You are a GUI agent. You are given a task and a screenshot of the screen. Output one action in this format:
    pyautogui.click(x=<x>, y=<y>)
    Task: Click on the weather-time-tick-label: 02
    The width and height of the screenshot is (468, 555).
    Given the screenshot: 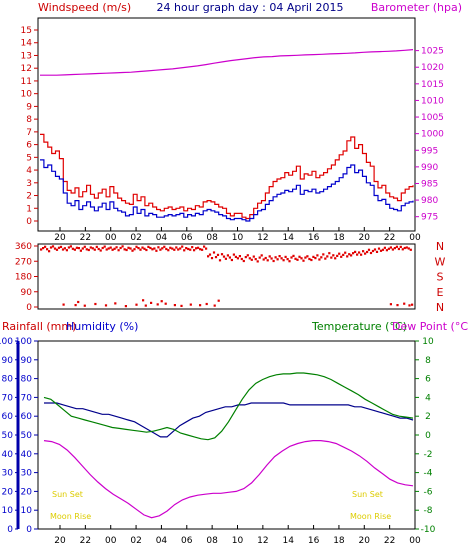 What is the action you would take?
    pyautogui.click(x=135, y=541)
    